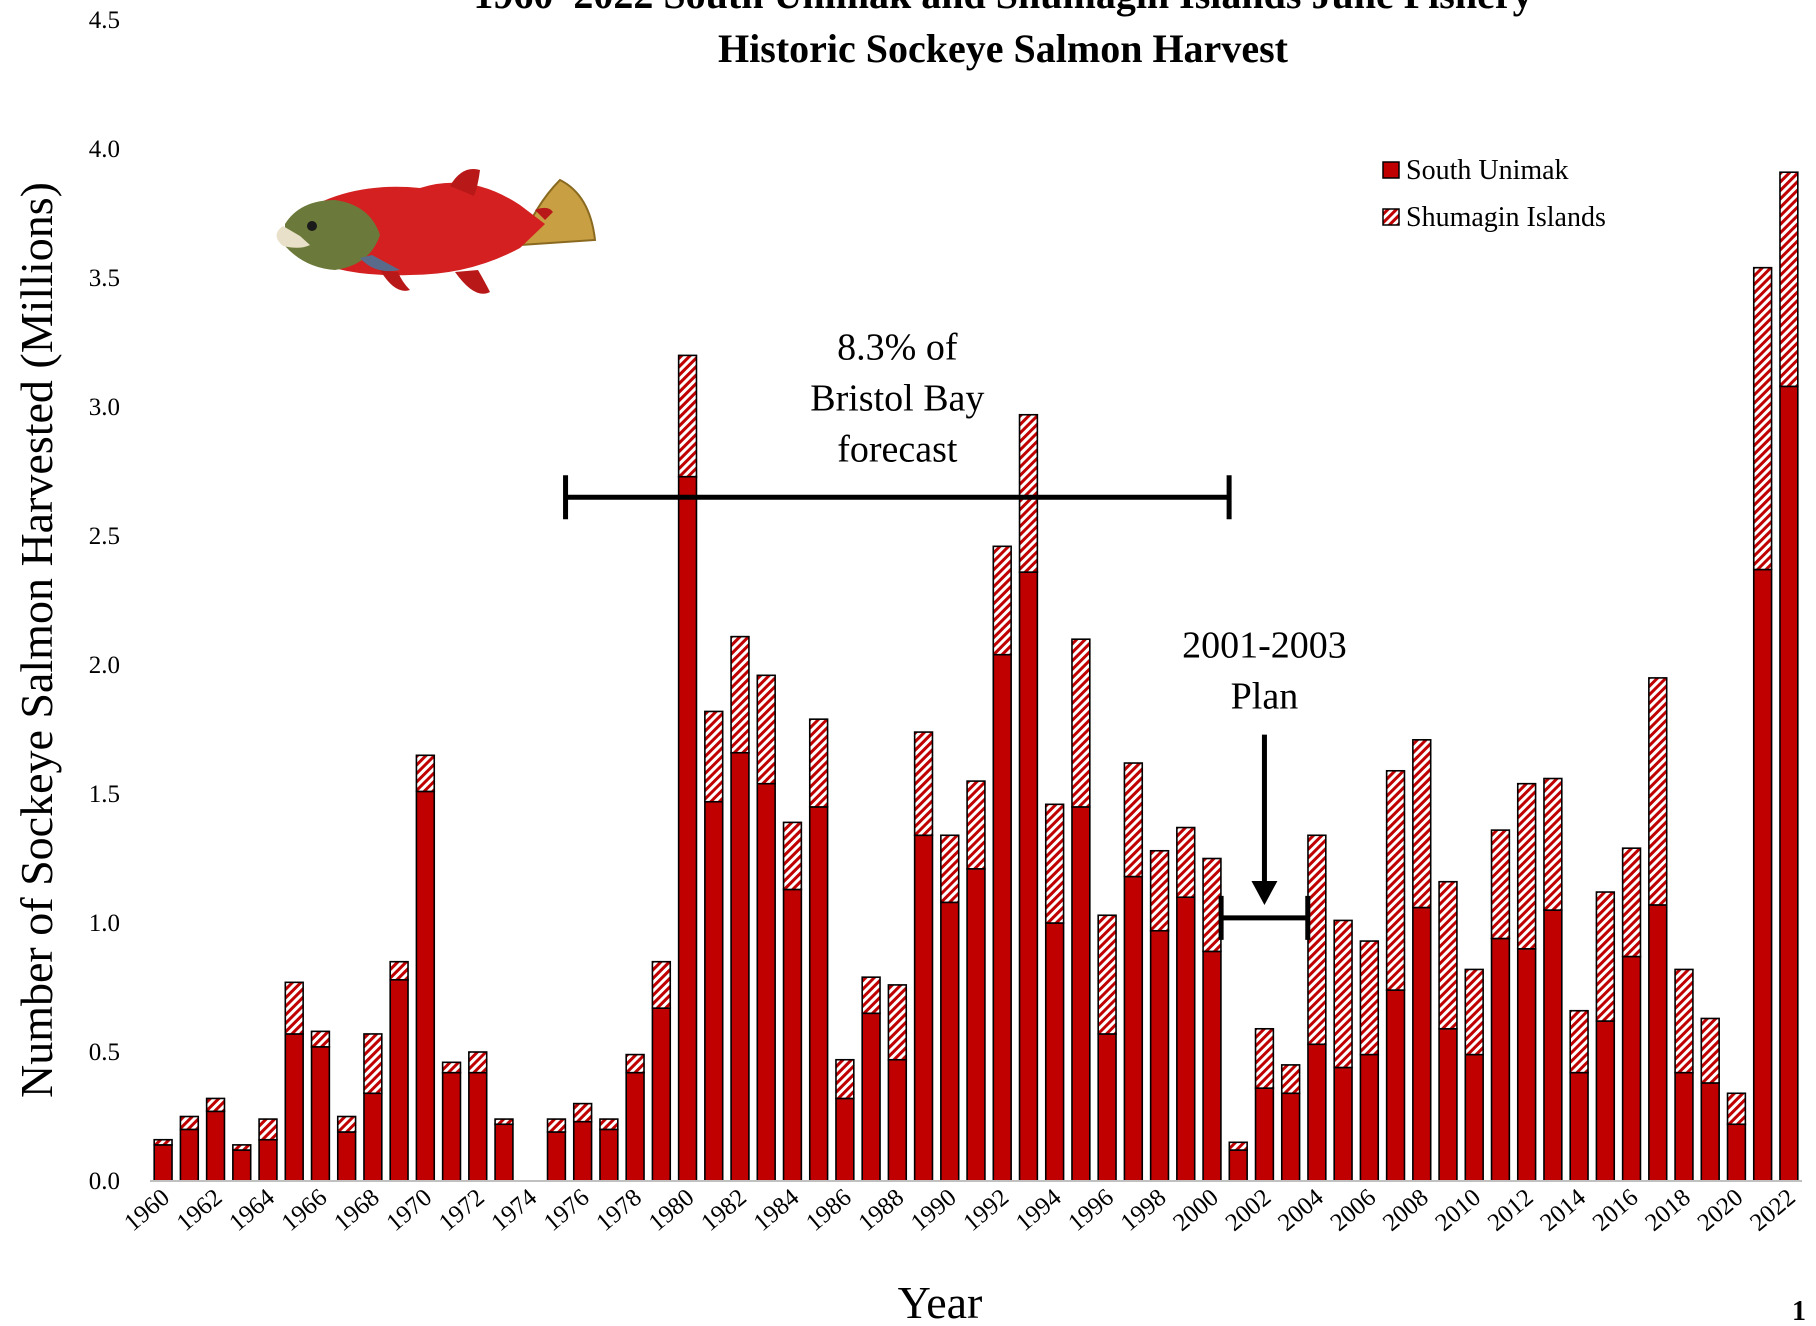 The image size is (1816, 1326). Describe the element at coordinates (740, 966) in the screenshot. I see `bar-south-unimak-1982` at that location.